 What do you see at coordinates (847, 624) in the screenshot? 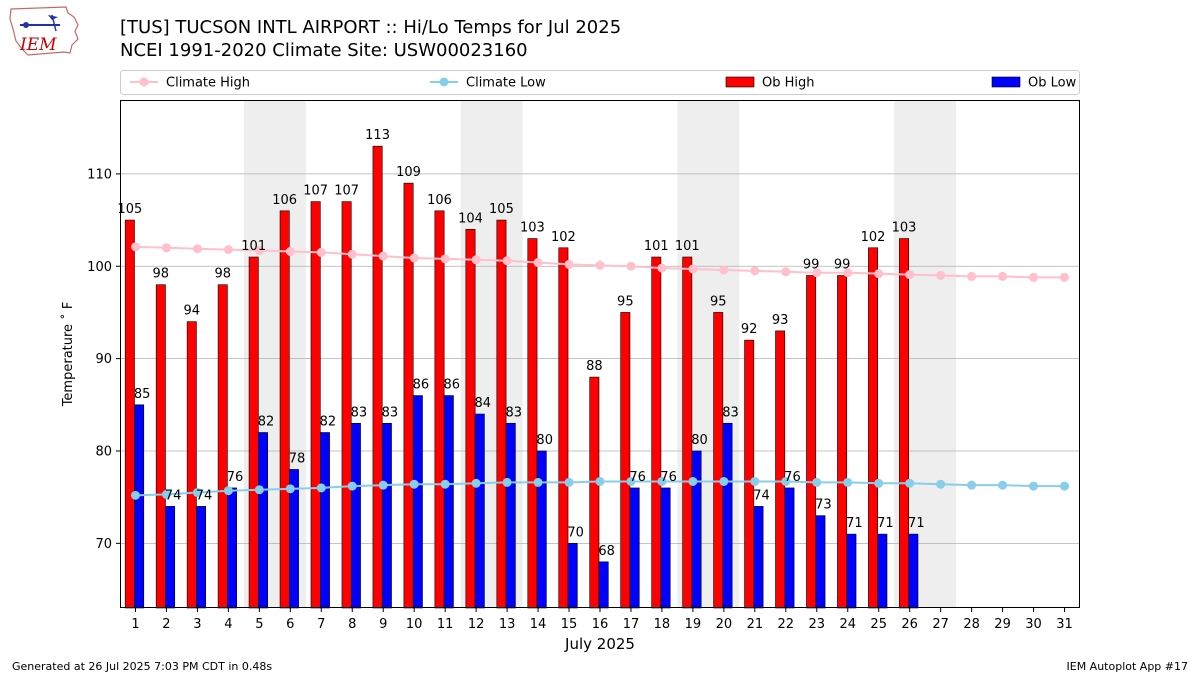
I see `x-tick-label-24: 24` at bounding box center [847, 624].